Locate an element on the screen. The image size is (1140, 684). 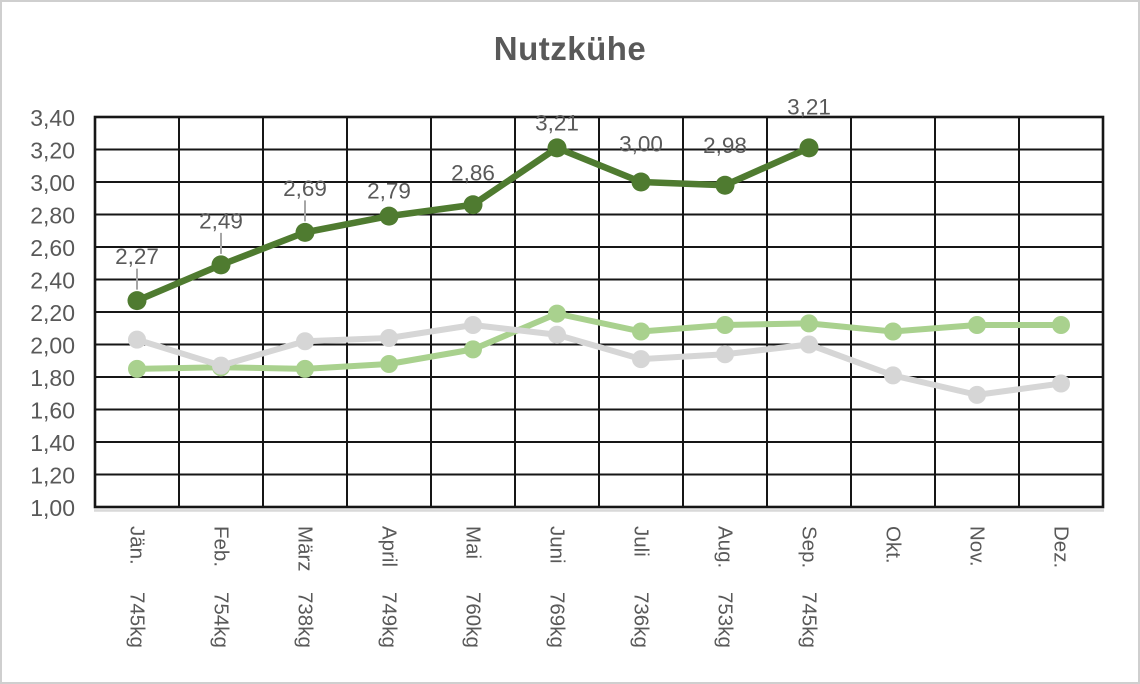
light-green-series-line is located at coordinates (599, 341).